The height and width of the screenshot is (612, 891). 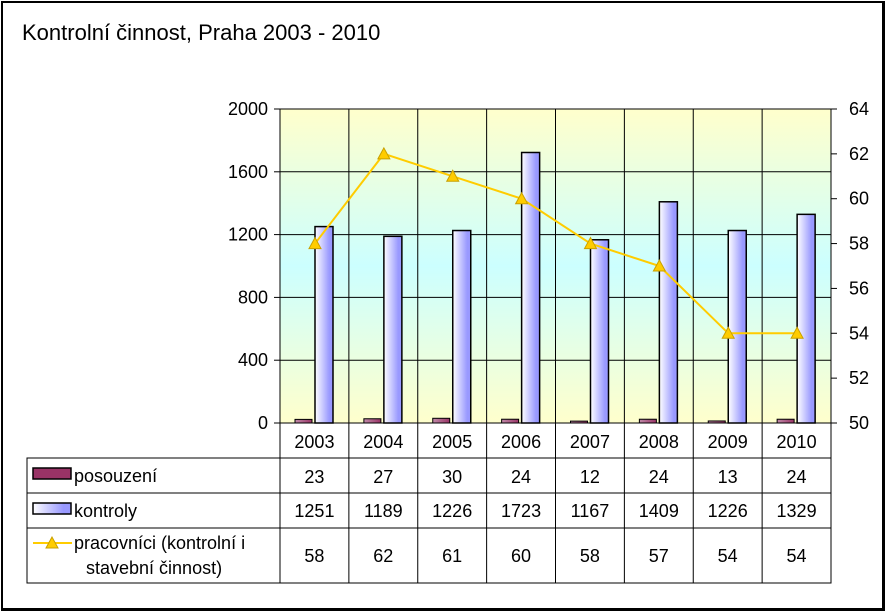 What do you see at coordinates (383, 511) in the screenshot?
I see `data-label: 1189` at bounding box center [383, 511].